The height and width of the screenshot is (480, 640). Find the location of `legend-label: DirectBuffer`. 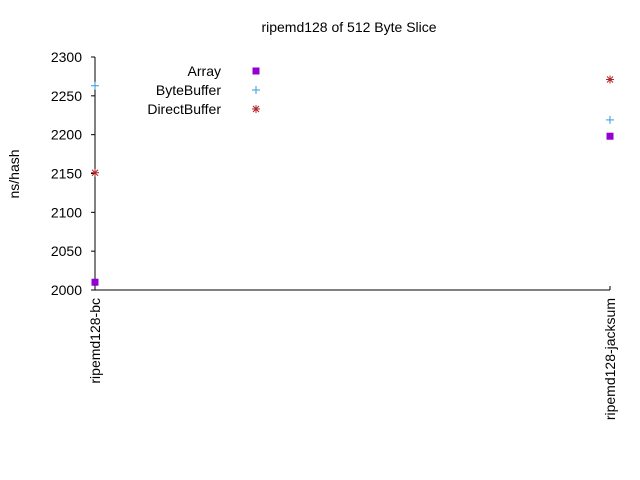

legend-label: DirectBuffer is located at coordinates (184, 109).